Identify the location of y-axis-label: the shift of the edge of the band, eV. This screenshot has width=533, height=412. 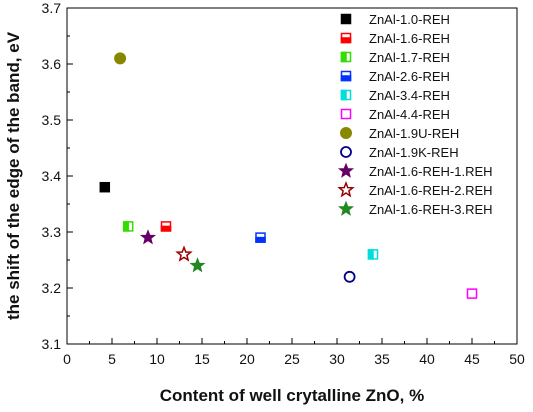
(13, 175).